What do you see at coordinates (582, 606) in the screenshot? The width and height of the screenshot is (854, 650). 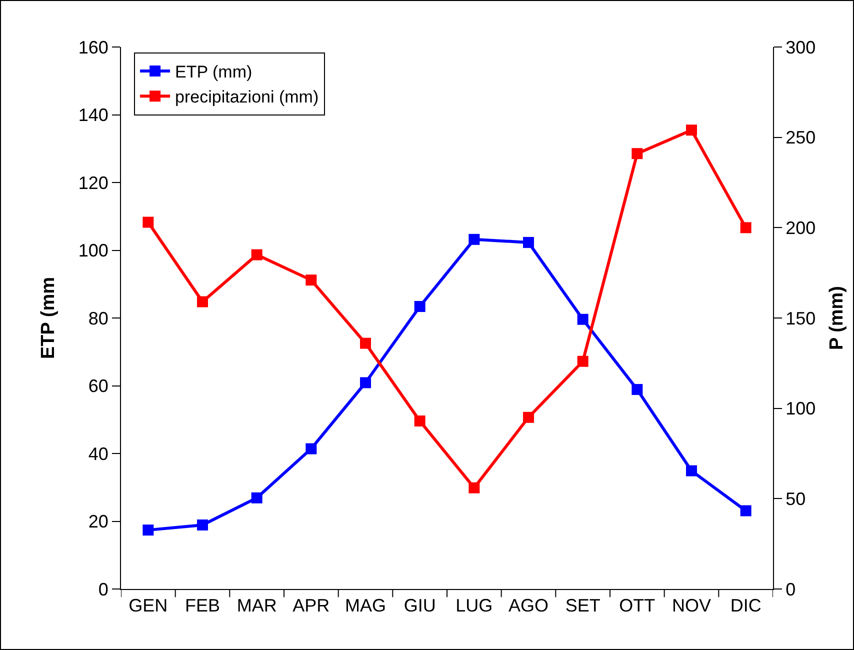 I see `x-tick-label: SET` at bounding box center [582, 606].